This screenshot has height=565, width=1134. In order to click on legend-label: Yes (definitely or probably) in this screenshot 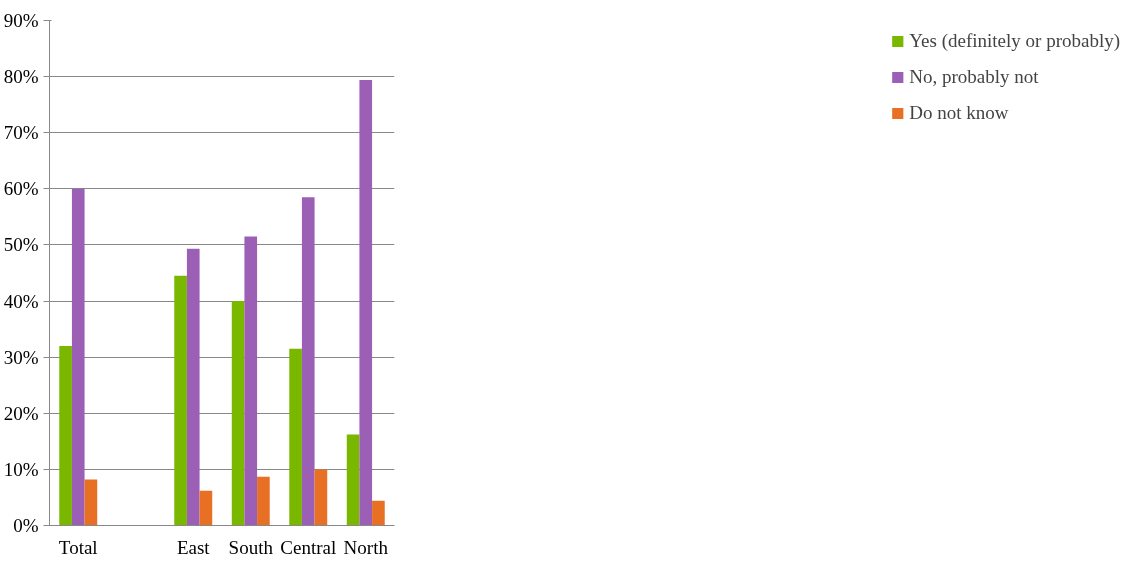, I will do `click(1014, 41)`.